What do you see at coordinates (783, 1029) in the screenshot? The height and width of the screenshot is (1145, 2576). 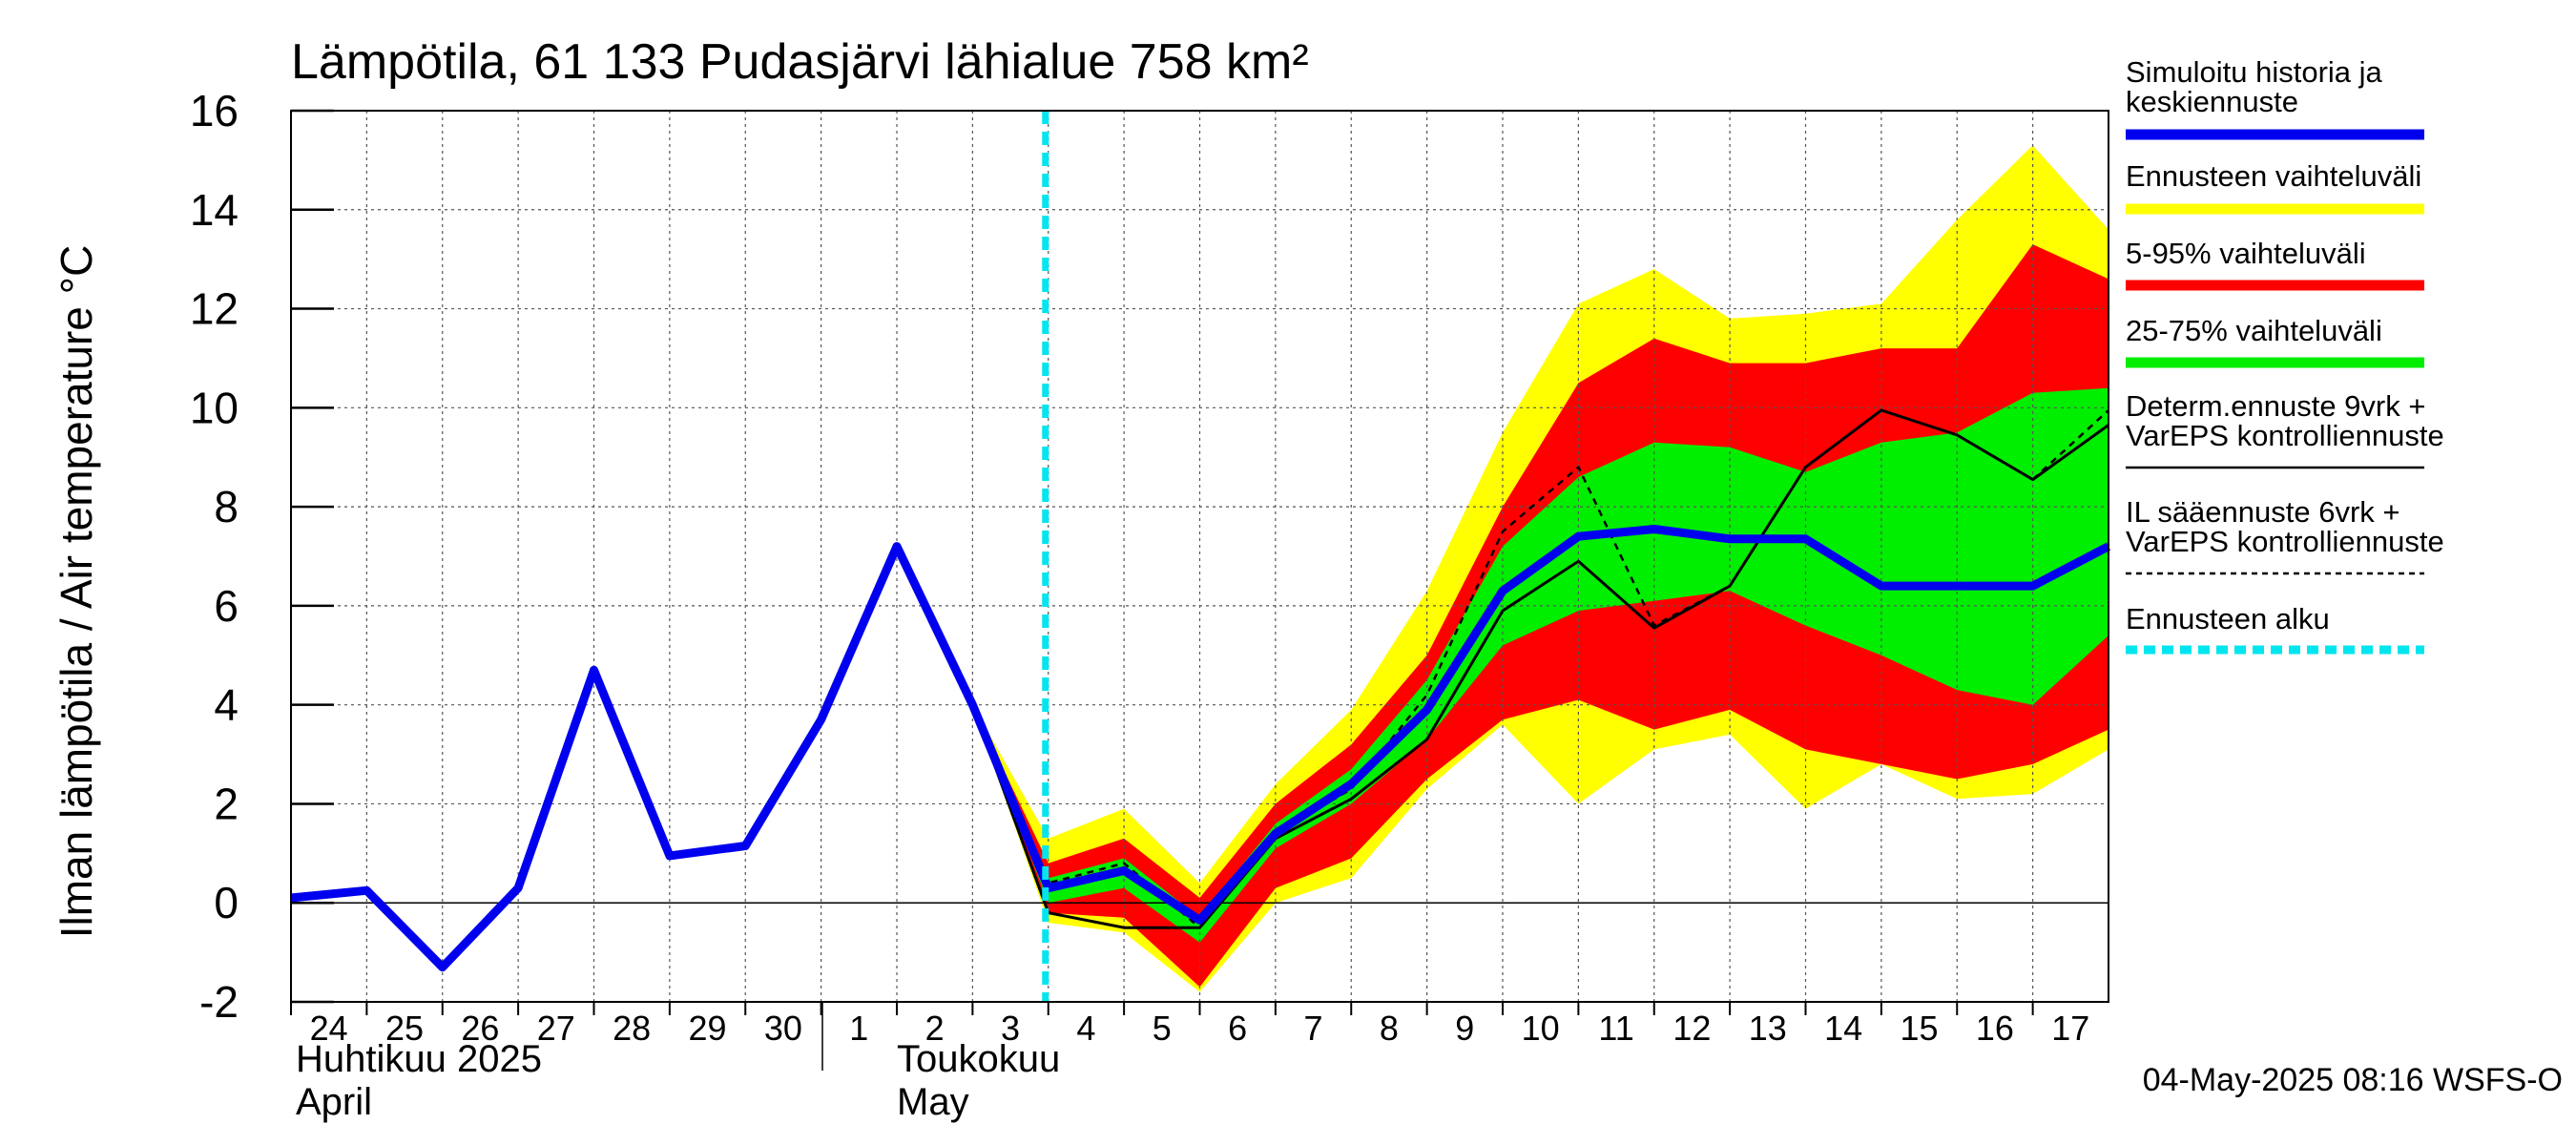 I see `x-tick-label: 30` at bounding box center [783, 1029].